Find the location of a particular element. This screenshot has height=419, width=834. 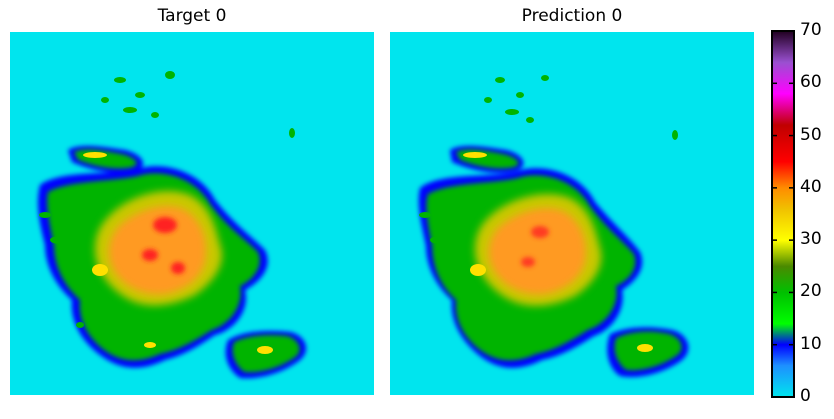

colorbar-tick-label: 20 is located at coordinates (811, 291).